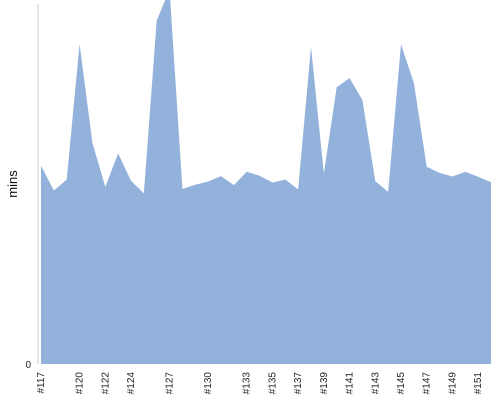 This screenshot has width=500, height=400. What do you see at coordinates (105, 383) in the screenshot?
I see `x-axis-tick-label: #122` at bounding box center [105, 383].